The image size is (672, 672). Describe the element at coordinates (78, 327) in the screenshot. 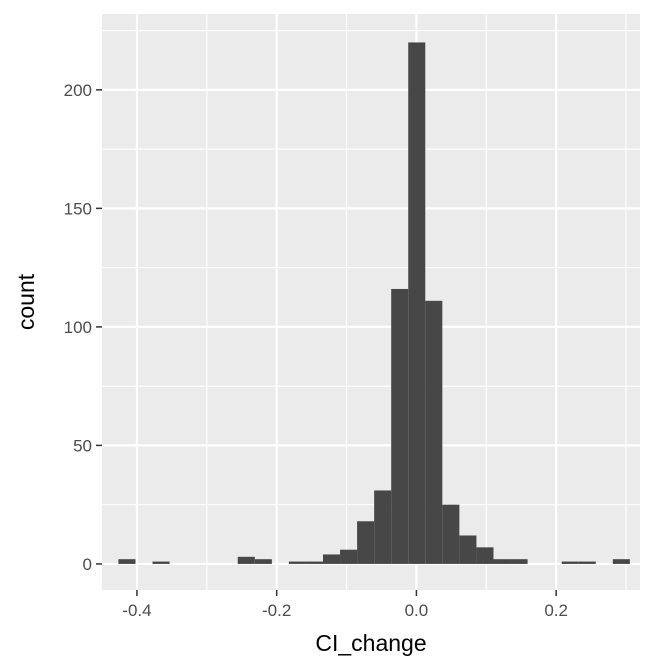

I see `y-tick-label: 100` at that location.